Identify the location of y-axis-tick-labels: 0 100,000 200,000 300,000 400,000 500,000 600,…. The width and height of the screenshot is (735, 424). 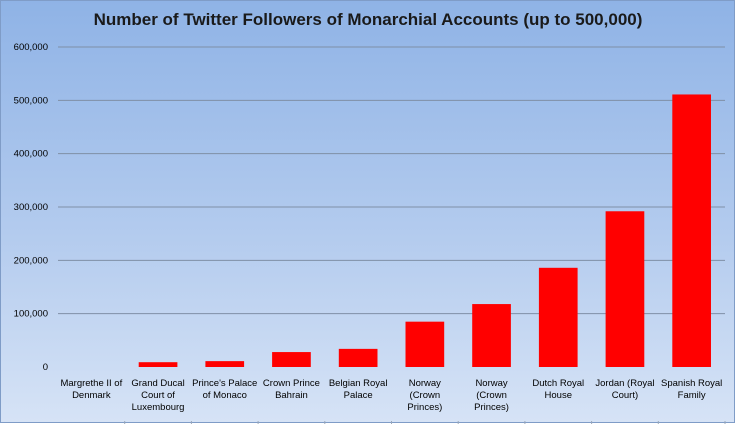
(31, 207).